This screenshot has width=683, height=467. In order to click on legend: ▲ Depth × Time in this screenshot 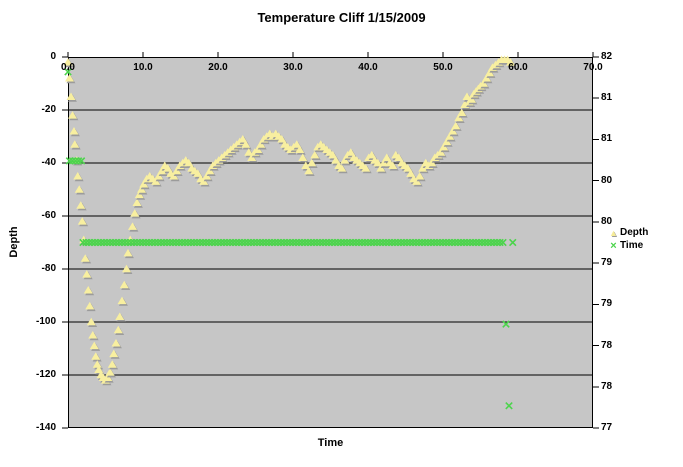, I will do `click(627, 239)`.